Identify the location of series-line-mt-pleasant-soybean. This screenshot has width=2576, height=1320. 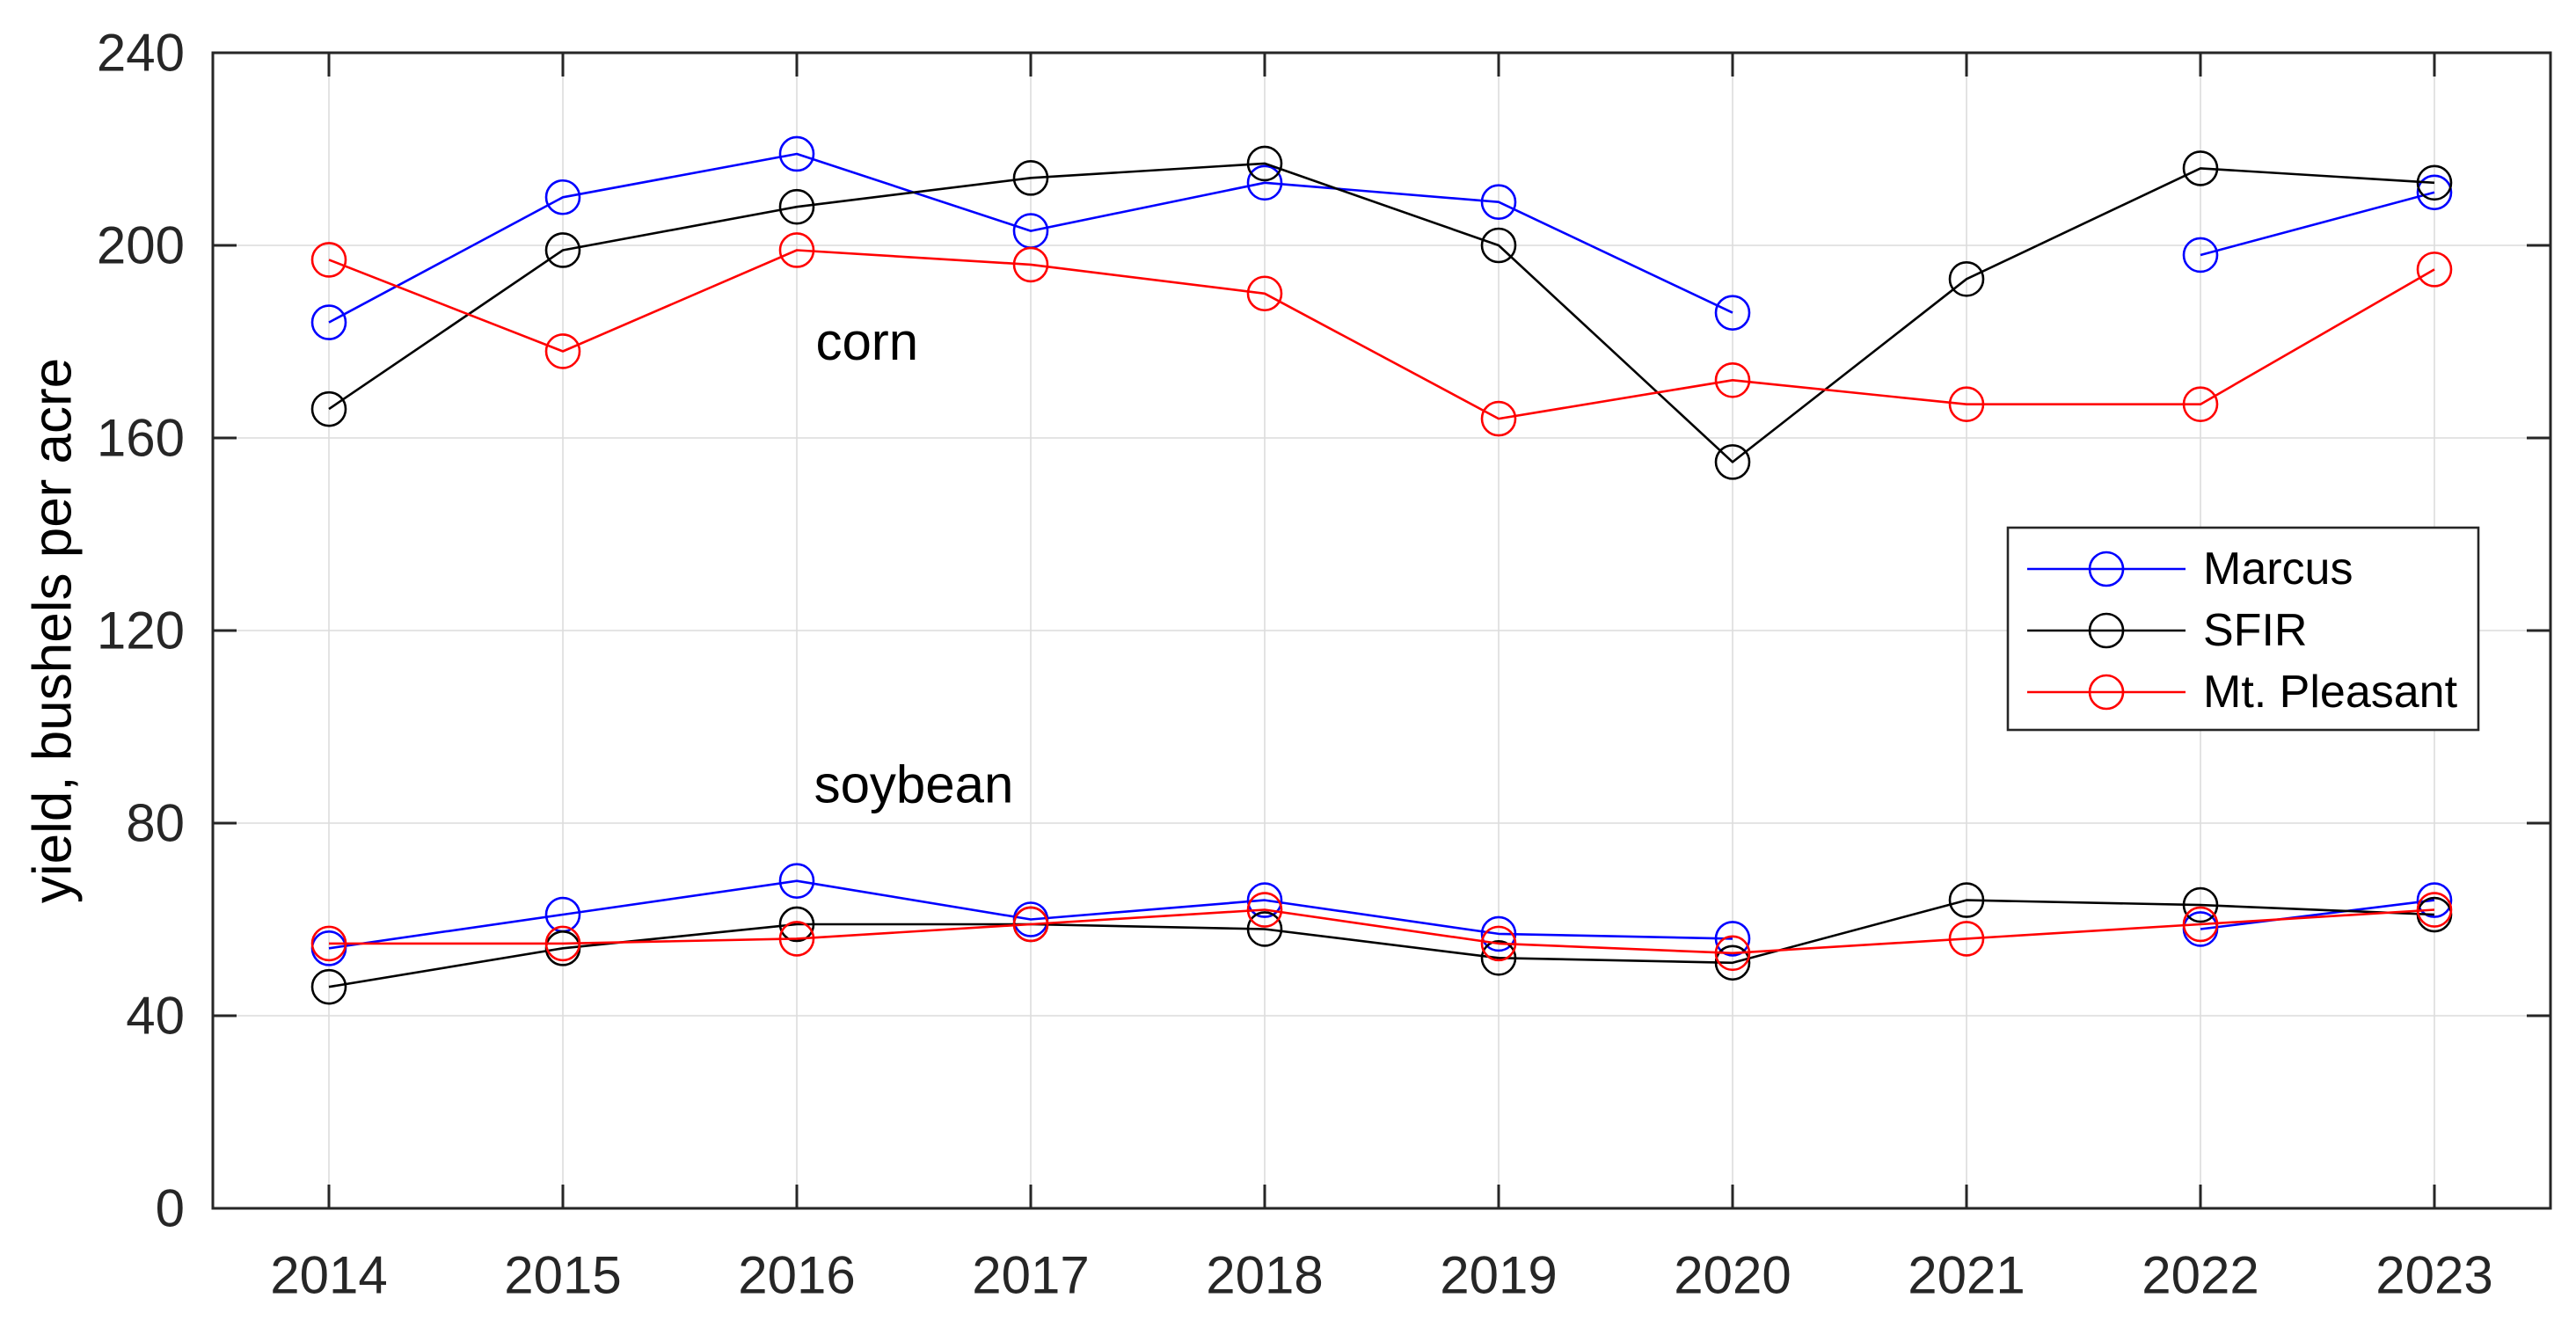
(1382, 931).